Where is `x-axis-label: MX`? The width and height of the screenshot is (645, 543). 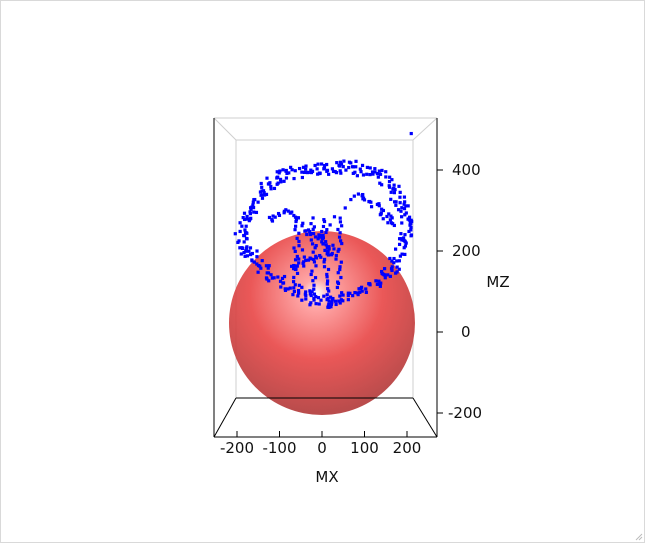 x-axis-label: MX is located at coordinates (326, 477).